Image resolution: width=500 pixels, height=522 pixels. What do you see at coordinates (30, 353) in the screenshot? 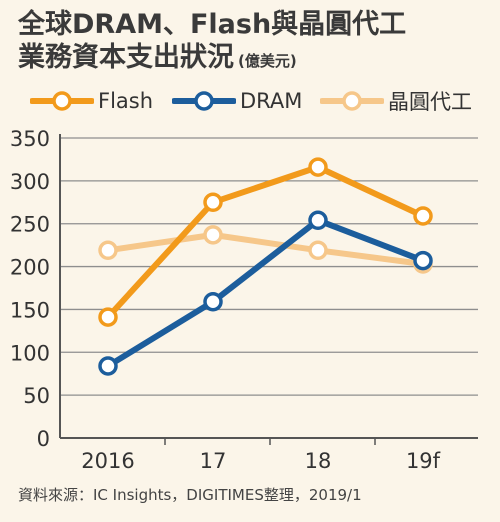
I see `y-tick-label: 100` at bounding box center [30, 353].